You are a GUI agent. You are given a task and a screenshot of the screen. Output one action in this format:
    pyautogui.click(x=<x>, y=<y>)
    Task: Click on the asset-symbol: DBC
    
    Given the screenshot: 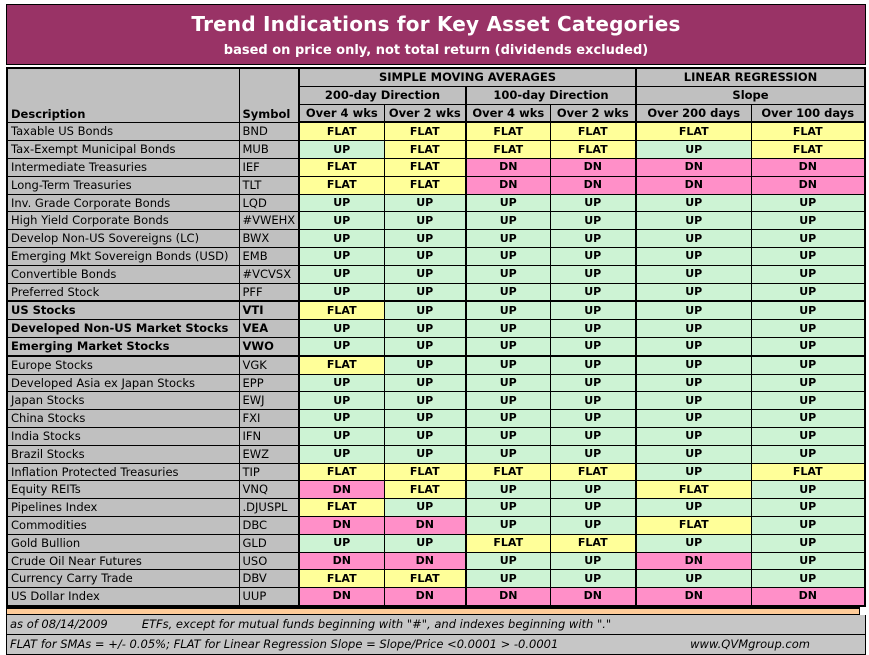 What is the action you would take?
    pyautogui.click(x=269, y=525)
    